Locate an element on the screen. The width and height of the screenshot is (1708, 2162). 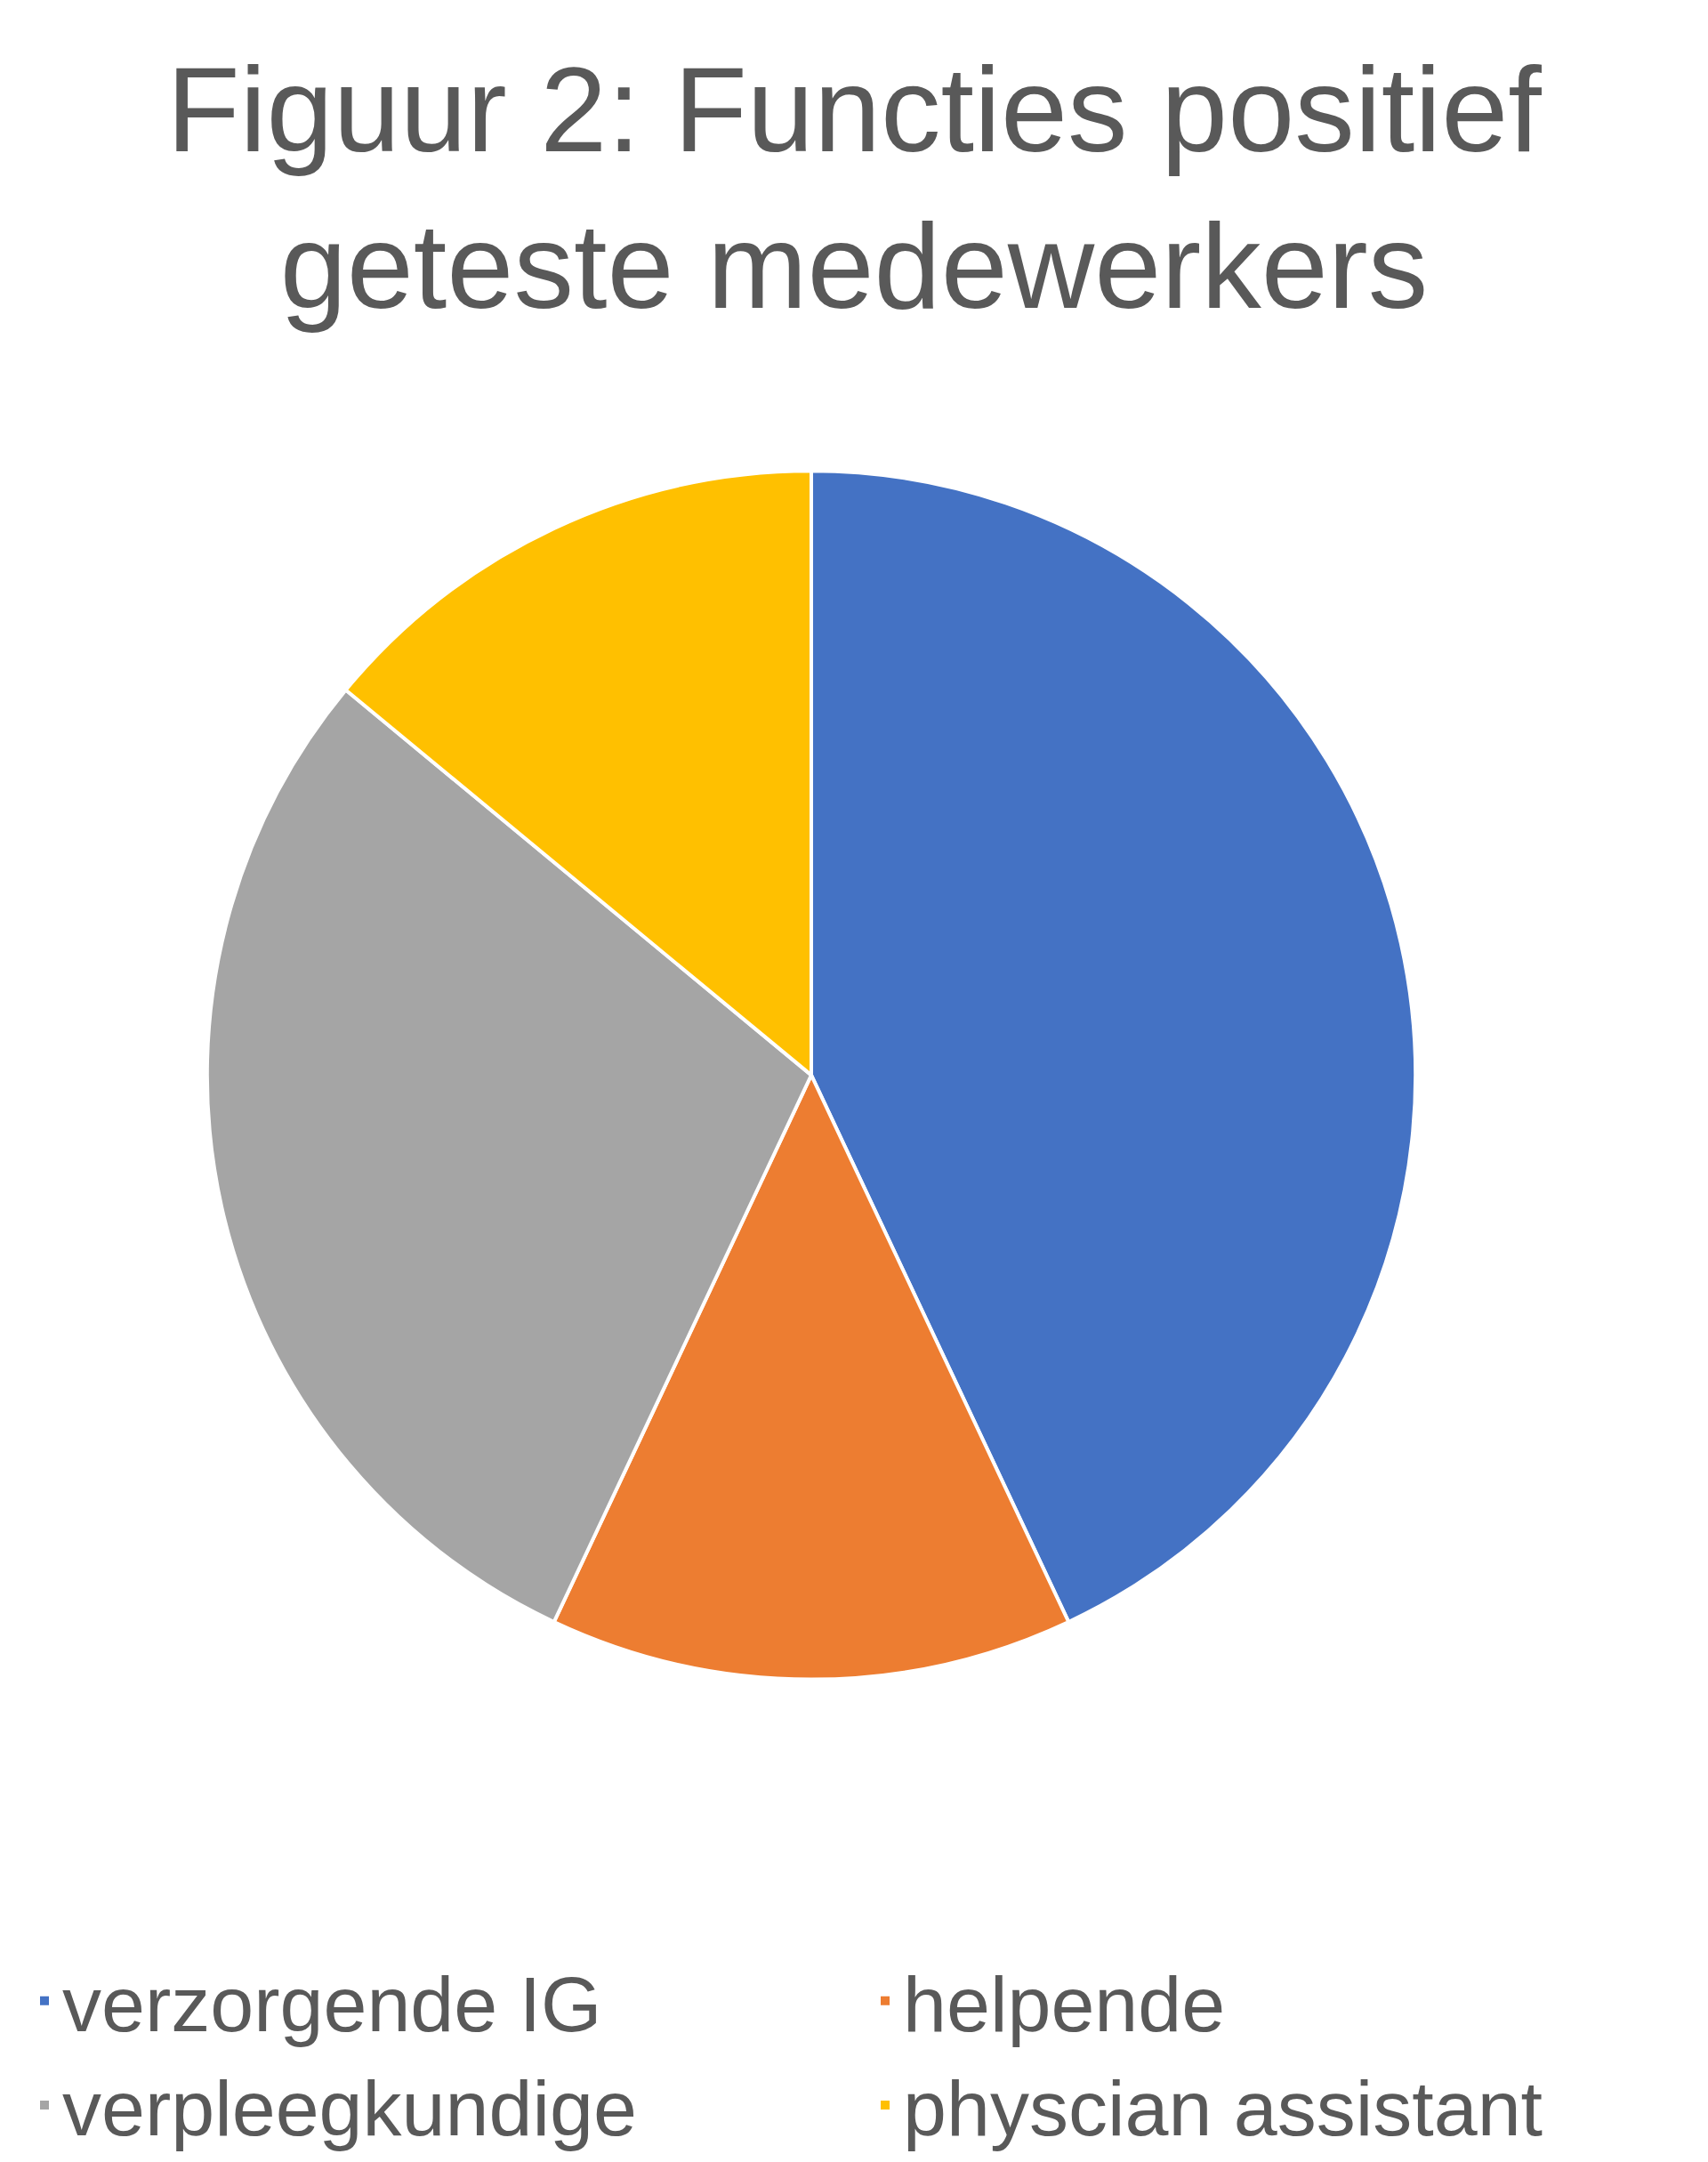
chart-title: Figuur 2: Functies positief geteste medewerkers is located at coordinates (854, 189).